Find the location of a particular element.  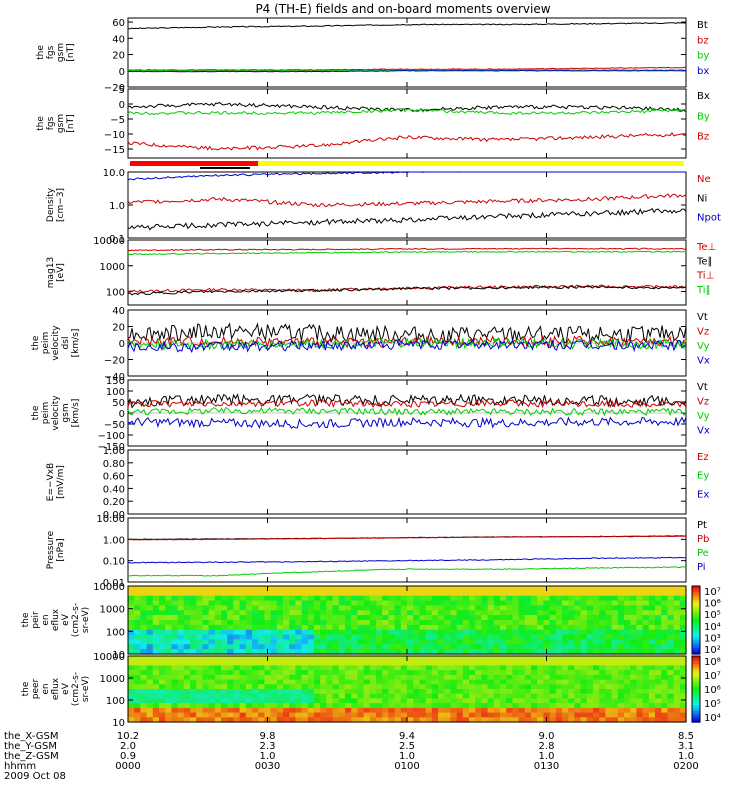

orbit-value: 1.0 is located at coordinates (407, 756).